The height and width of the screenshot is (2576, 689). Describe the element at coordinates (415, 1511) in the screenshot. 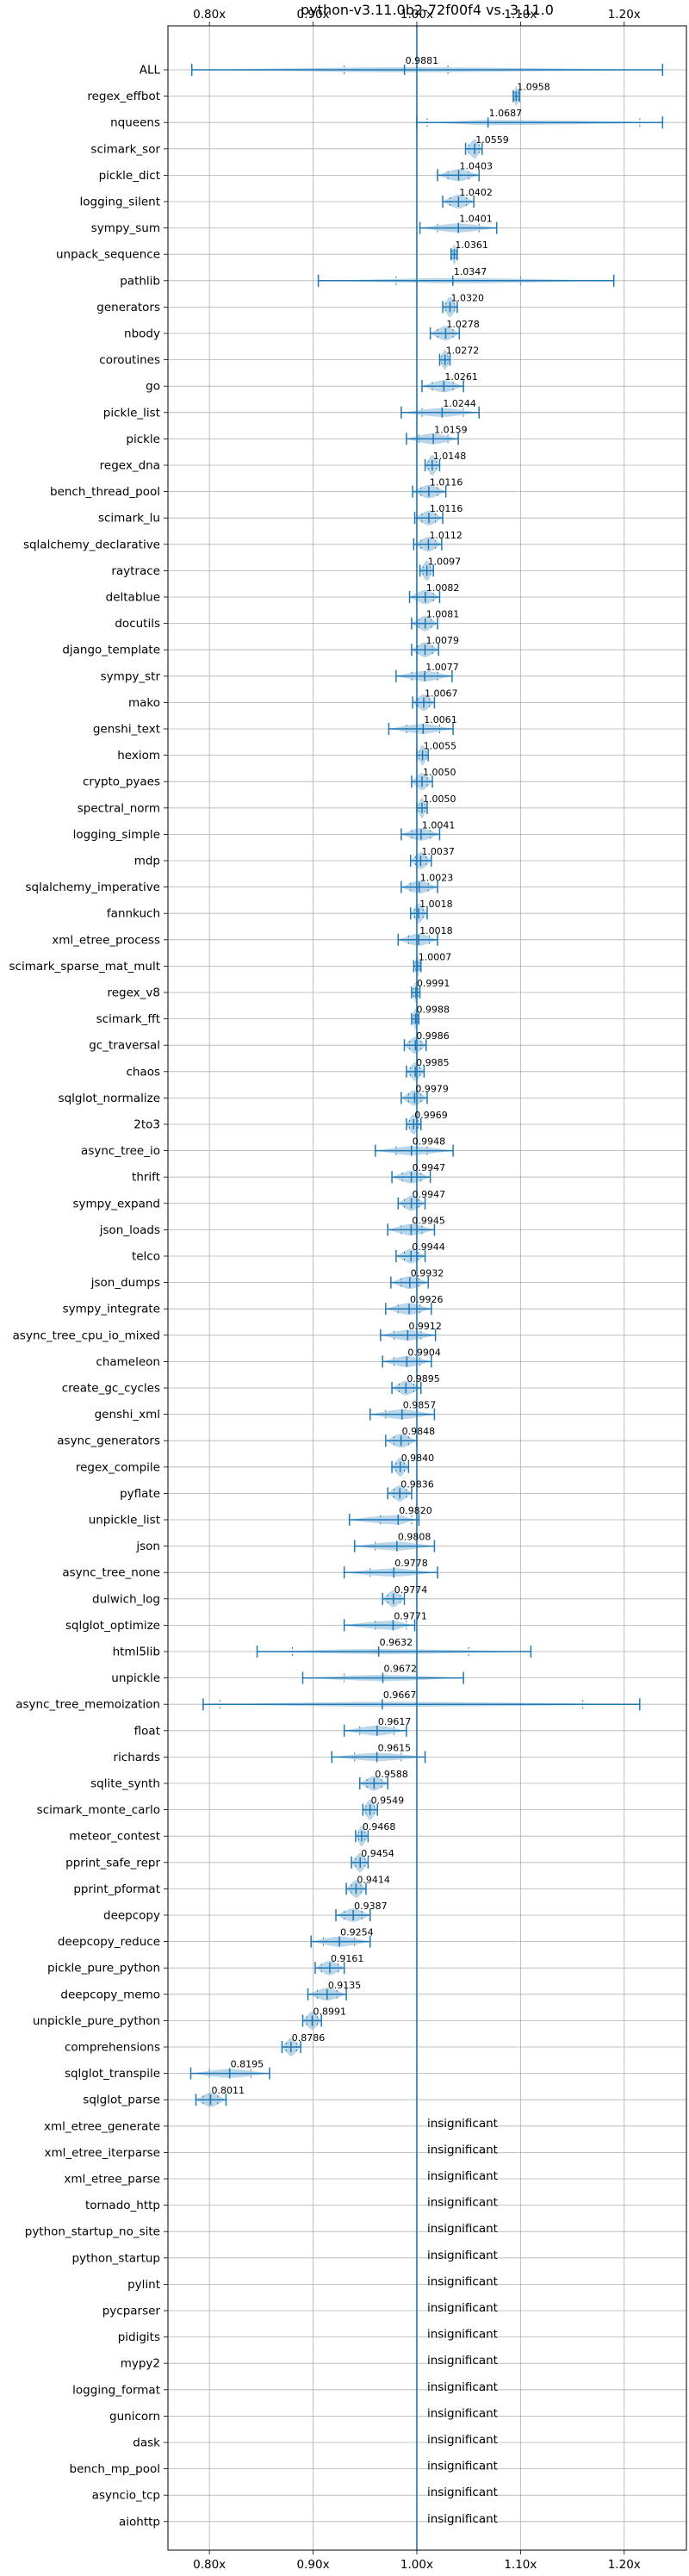

I see `mean-label: 0.9820` at that location.